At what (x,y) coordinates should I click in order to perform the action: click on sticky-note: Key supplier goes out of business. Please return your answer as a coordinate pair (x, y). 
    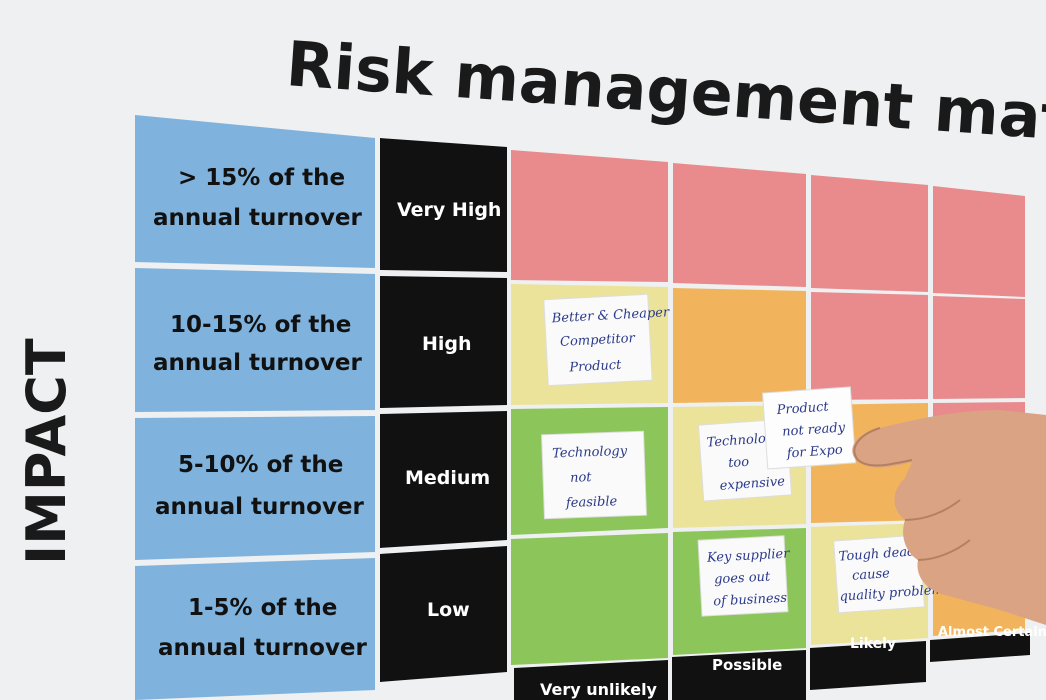
    Looking at the image, I should click on (745, 576).